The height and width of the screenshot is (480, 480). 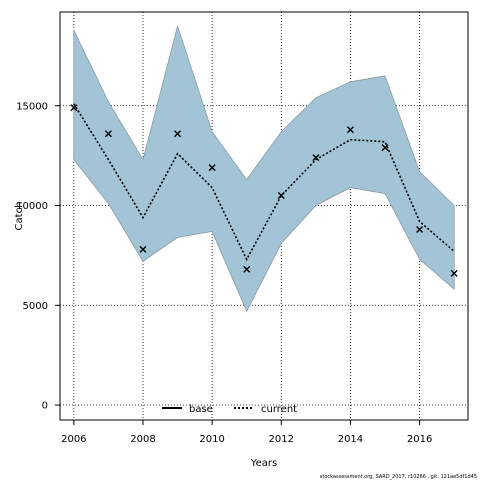 What do you see at coordinates (19, 216) in the screenshot?
I see `y-axis-title: Catch` at bounding box center [19, 216].